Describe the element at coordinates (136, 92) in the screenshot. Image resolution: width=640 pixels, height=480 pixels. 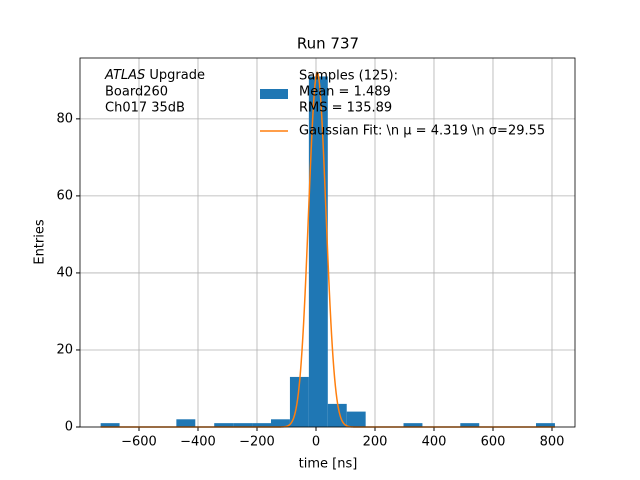
I see `annotation: Board260` at that location.